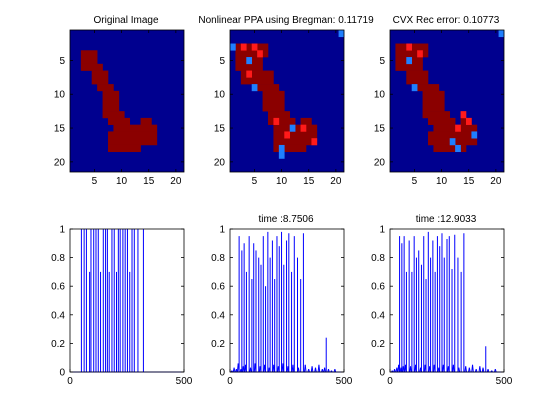 The image size is (559, 419). What do you see at coordinates (380, 95) in the screenshot?
I see `y-tick-label: 10` at bounding box center [380, 95].